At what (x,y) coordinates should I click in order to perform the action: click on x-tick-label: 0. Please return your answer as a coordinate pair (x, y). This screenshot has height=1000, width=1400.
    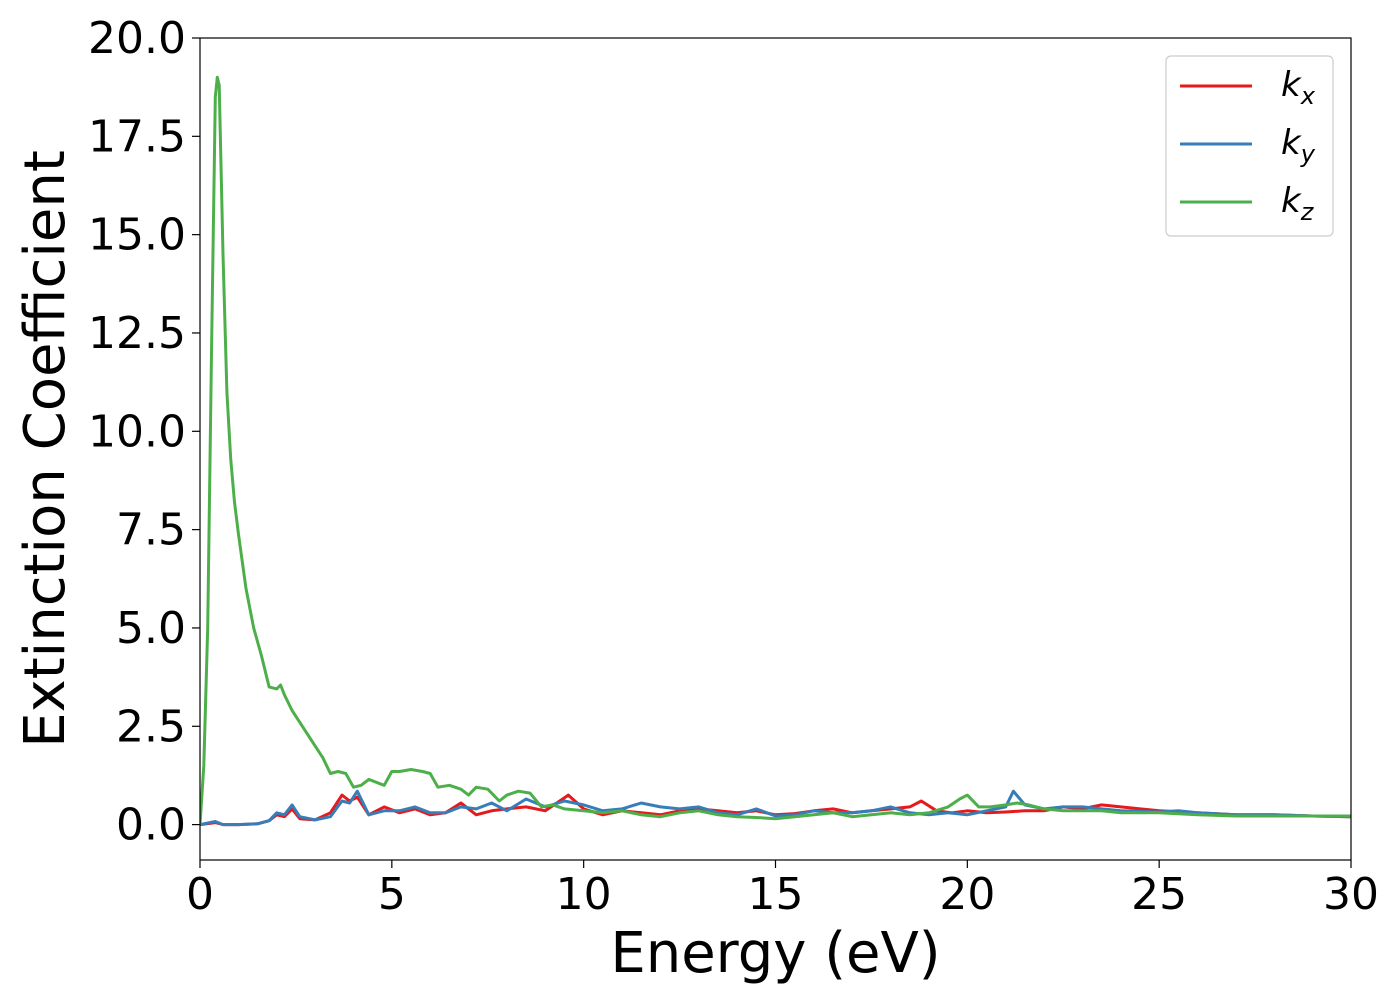
    Looking at the image, I should click on (200, 894).